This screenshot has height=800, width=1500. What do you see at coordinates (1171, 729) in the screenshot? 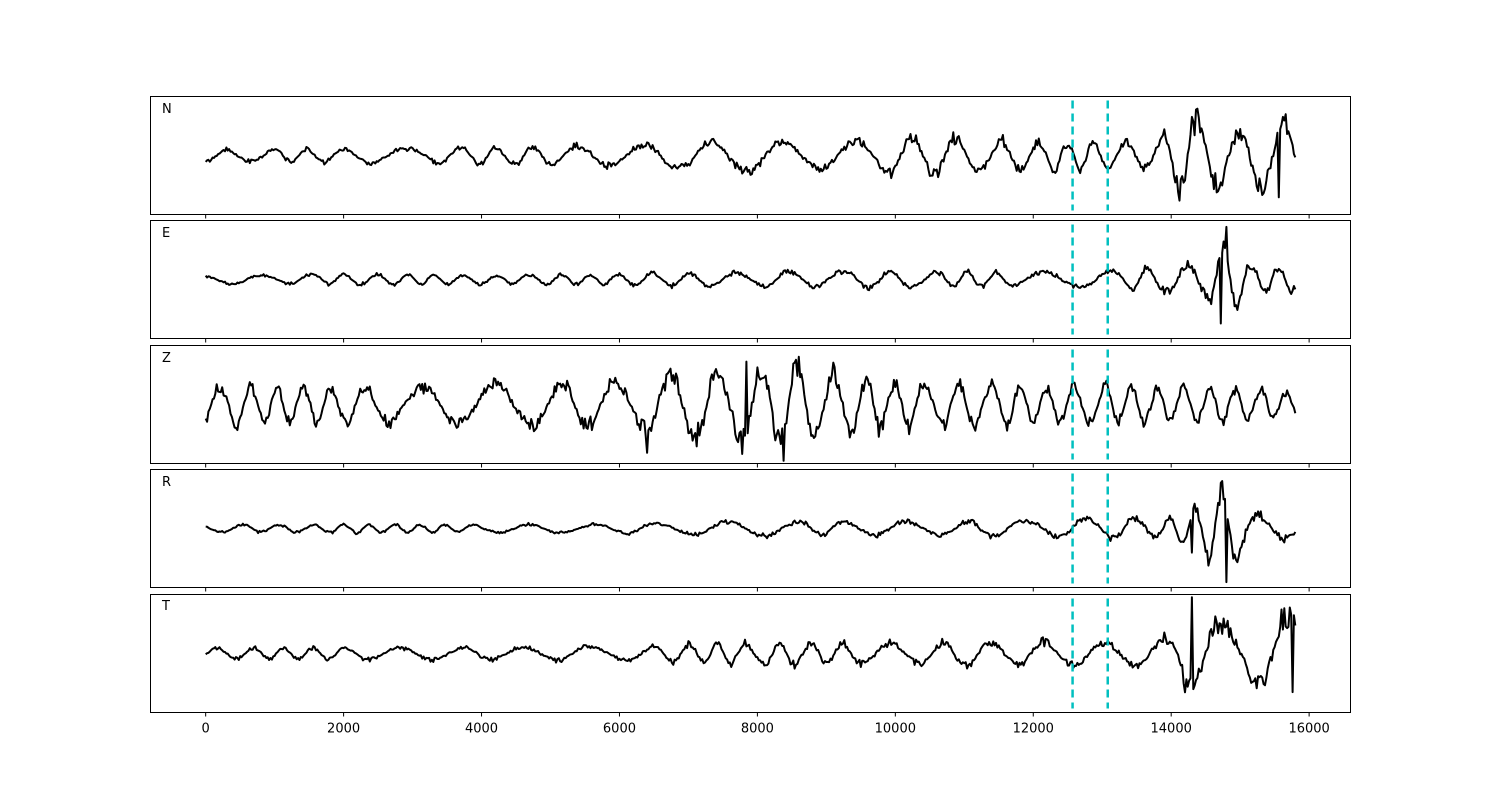
I see `x-tick-label: 14000` at bounding box center [1171, 729].